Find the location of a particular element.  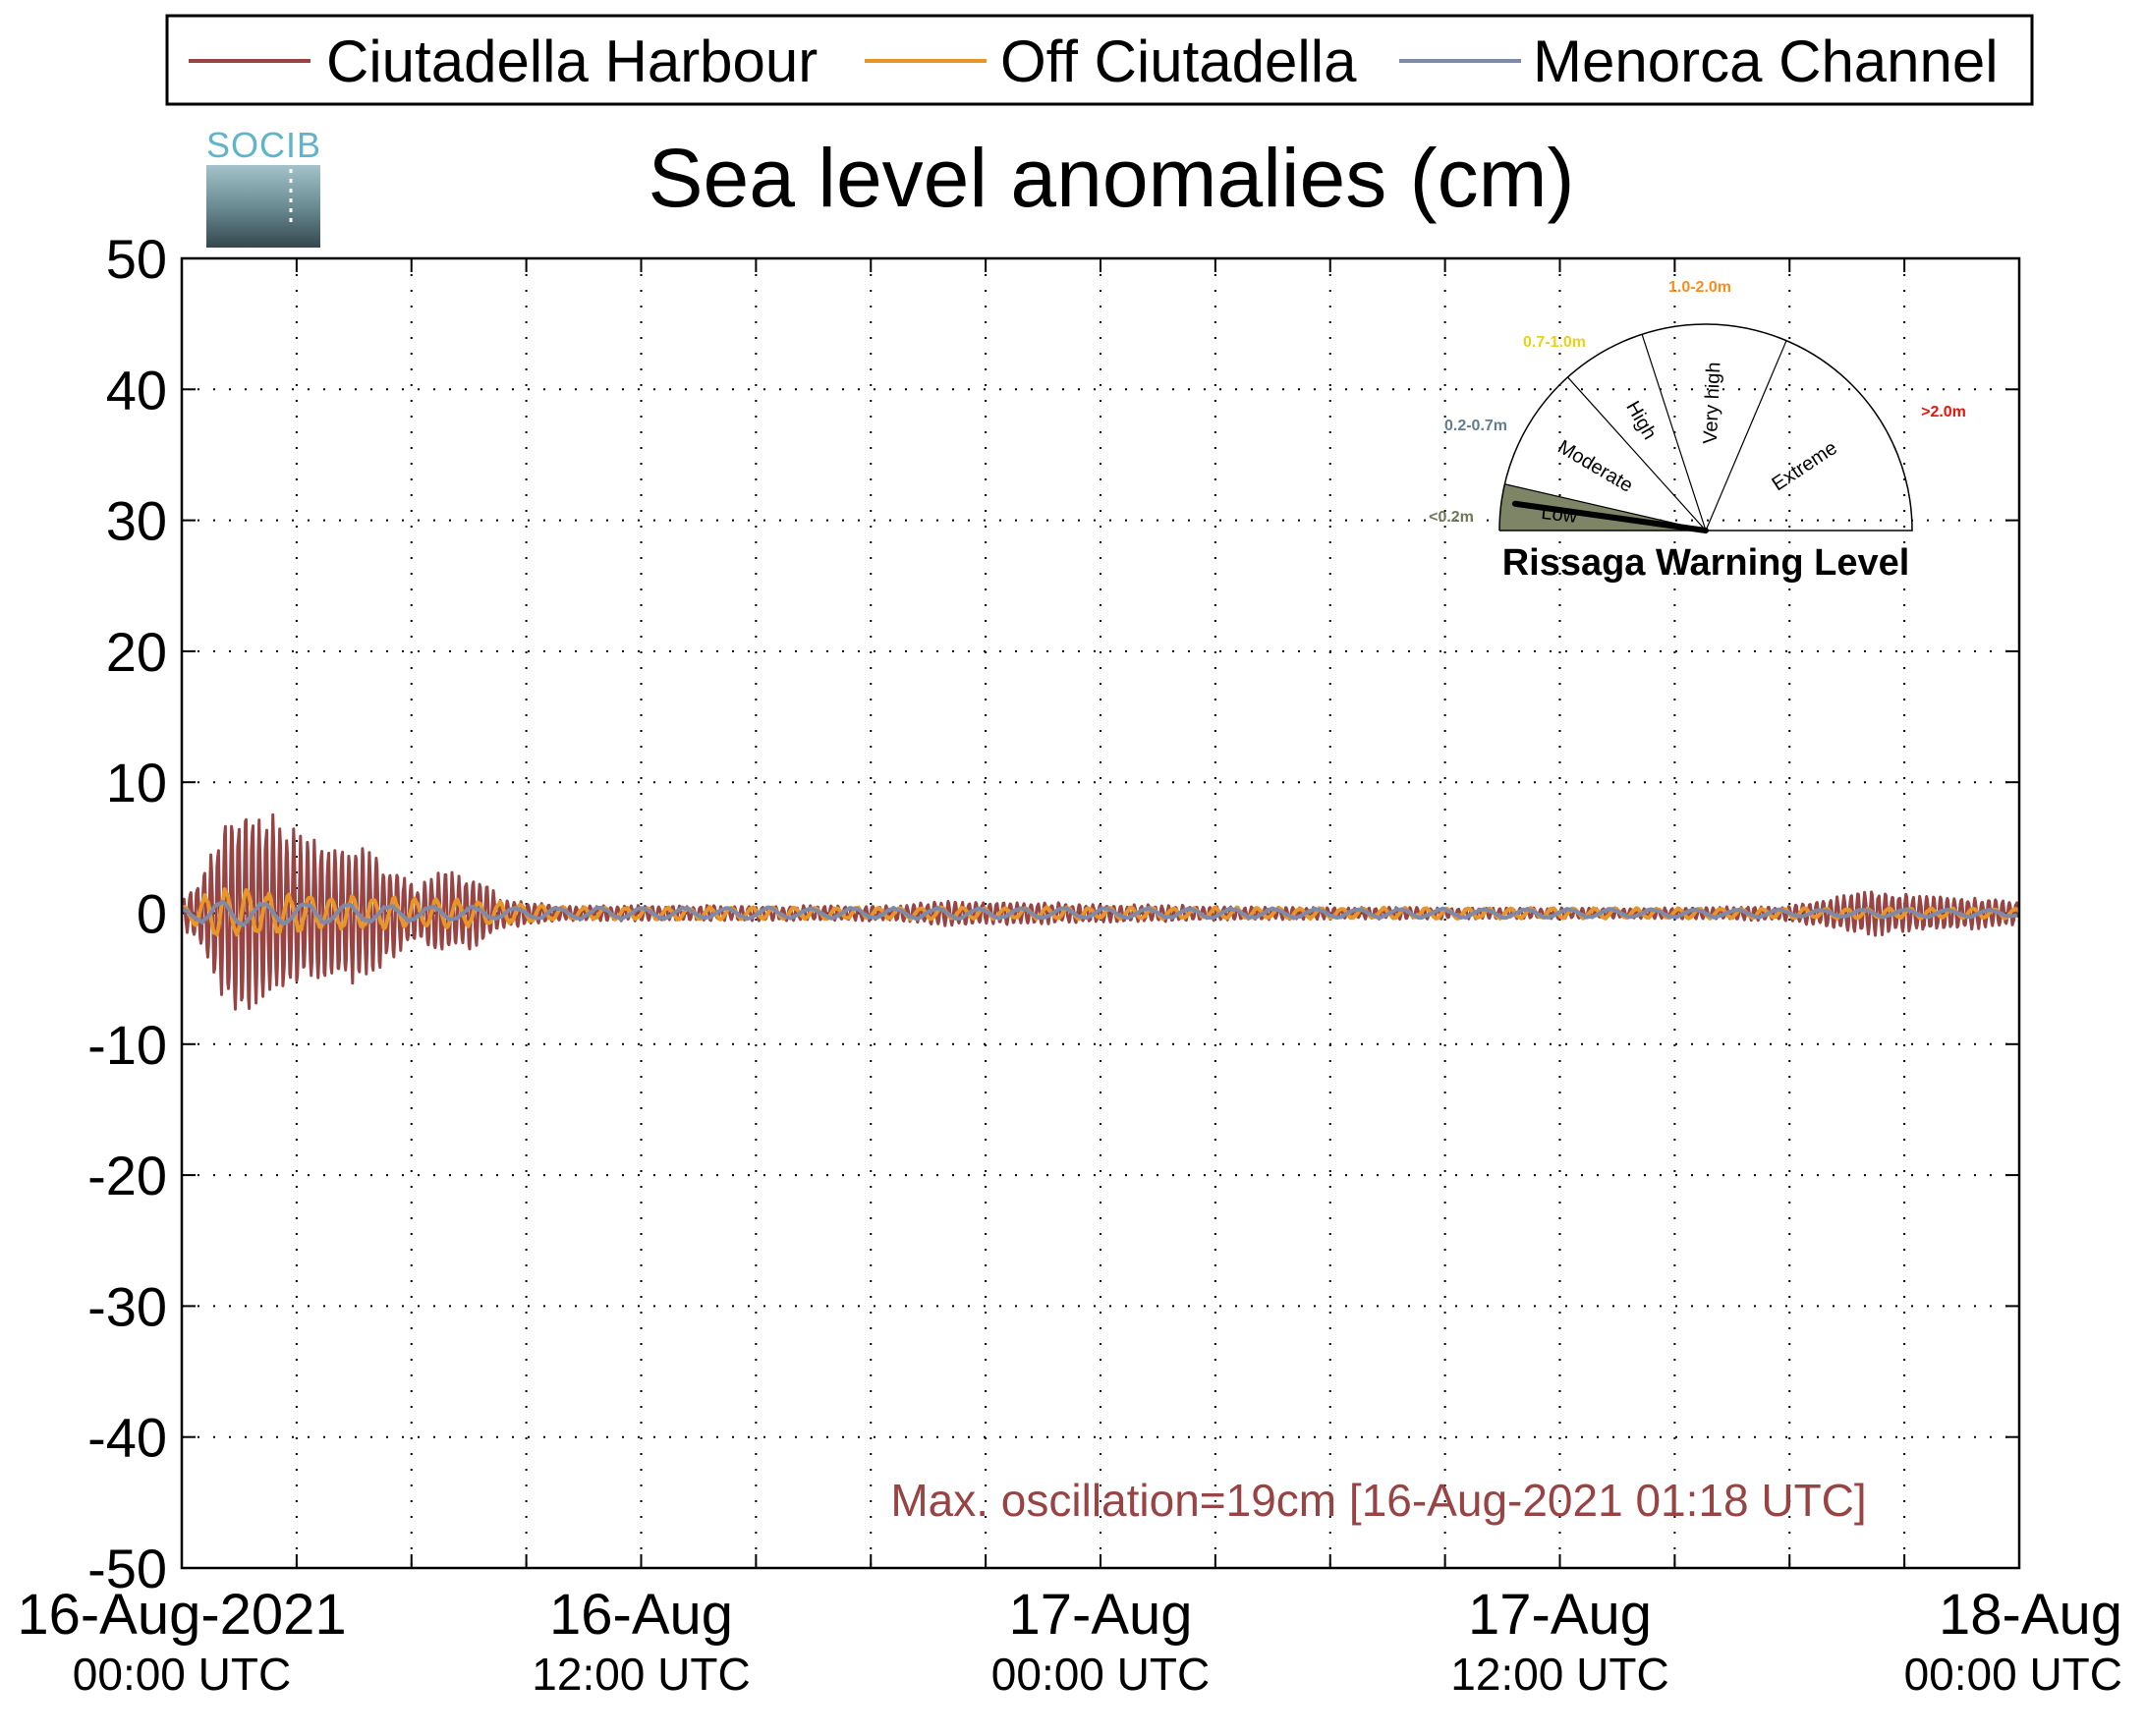

gauge-title: Rissaga Warning Level is located at coordinates (1706, 563).